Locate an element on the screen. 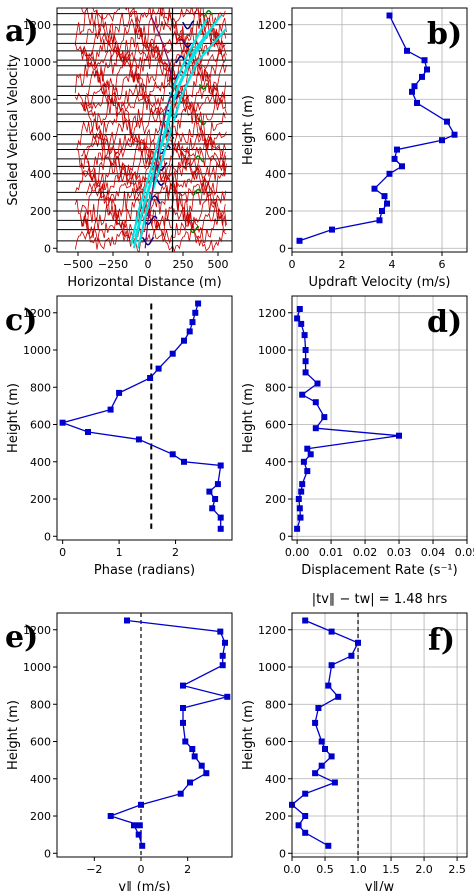 This screenshot has width=474, height=891. y-tick-label: 800 is located at coordinates (40, 704).